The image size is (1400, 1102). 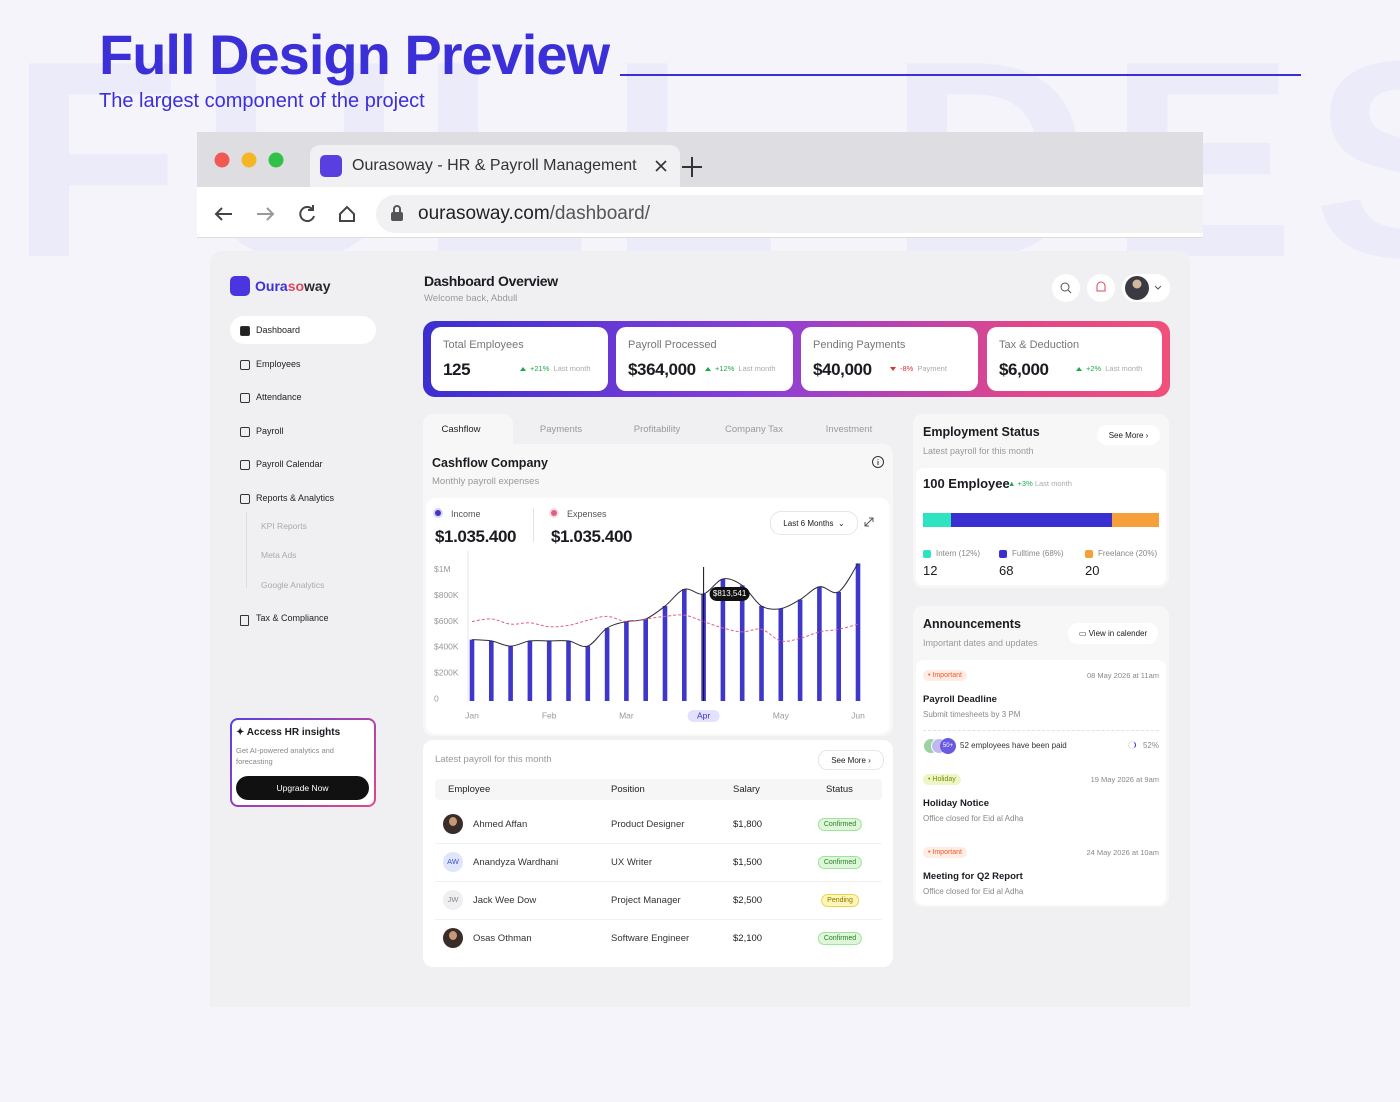 I want to click on nav-item: Payroll Calendar, so click(x=289, y=463).